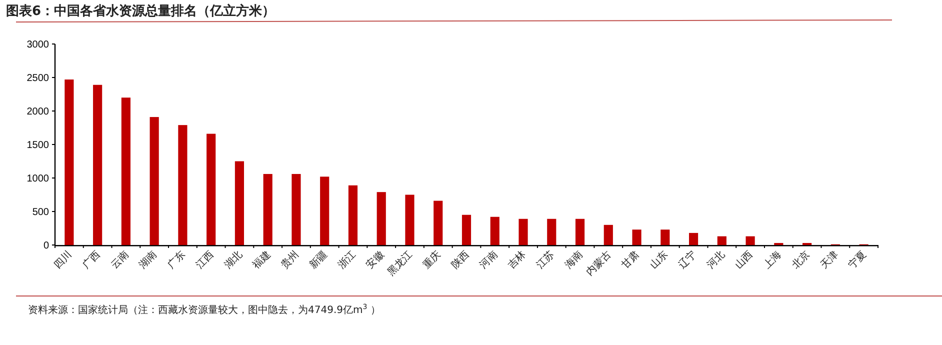 The image size is (942, 345). What do you see at coordinates (460, 260) in the screenshot?
I see `x-tick-label: 陕西` at bounding box center [460, 260].